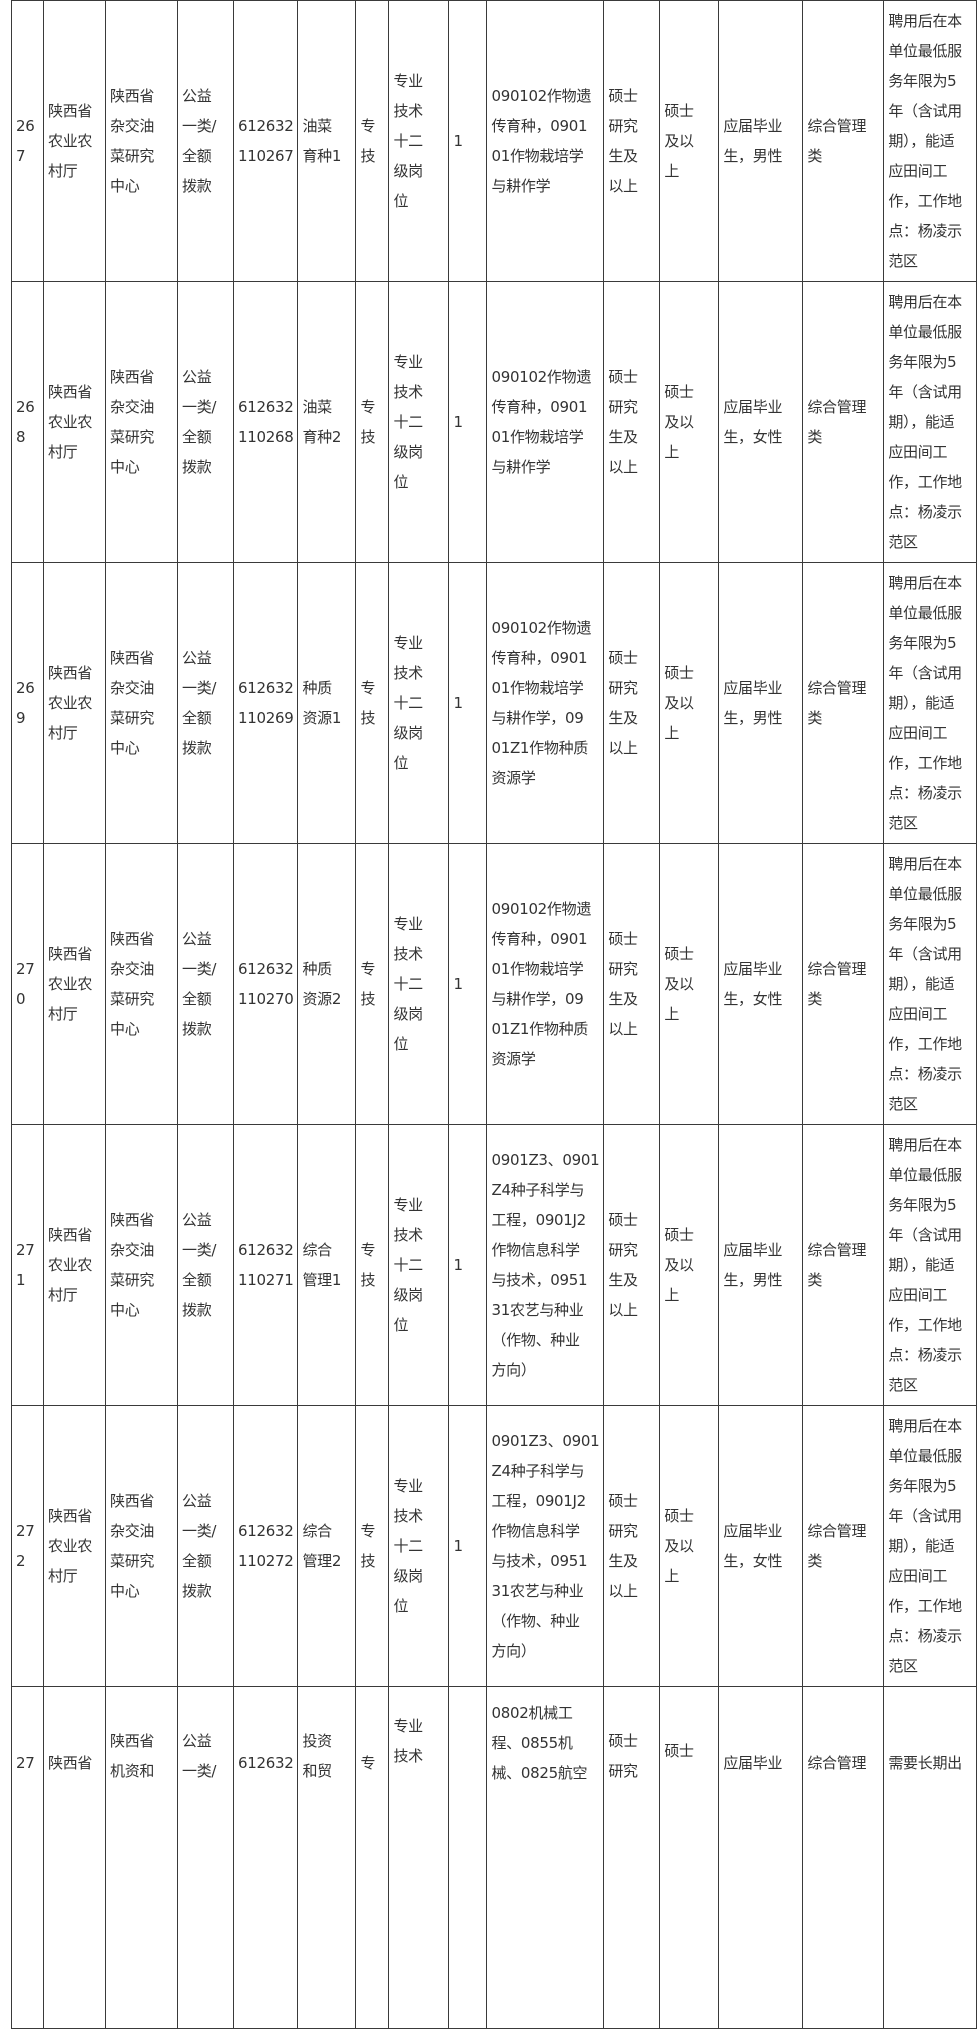  What do you see at coordinates (545, 1857) in the screenshot?
I see `cell-major: 0802机械工 程、0855机 械、0825航空` at bounding box center [545, 1857].